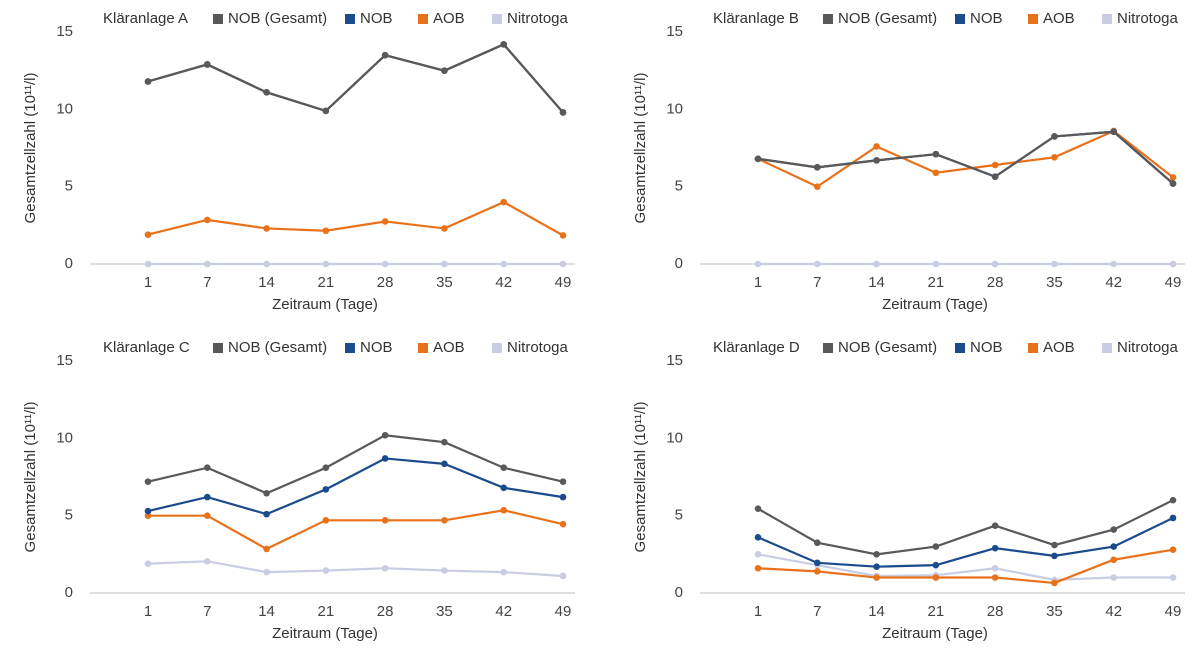  Describe the element at coordinates (756, 18) in the screenshot. I see `chart-title: Kläranlage B` at that location.